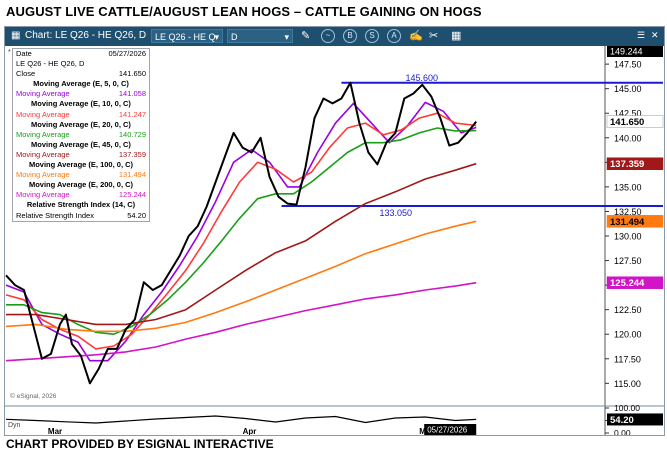  I want to click on legend-date-value: 05/27/2026, so click(127, 53).